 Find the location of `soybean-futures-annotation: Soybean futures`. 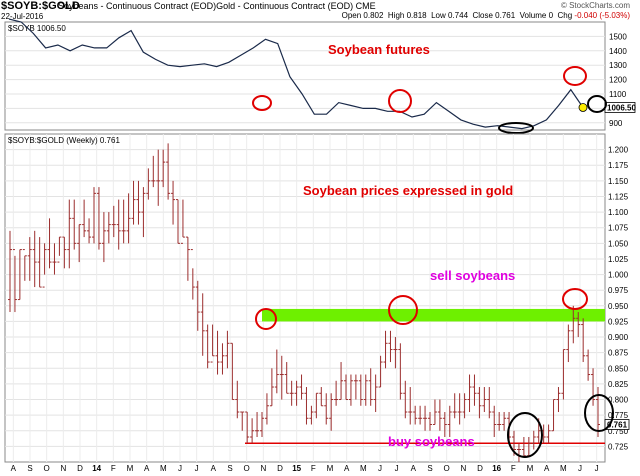

soybean-futures-annotation: Soybean futures is located at coordinates (379, 49).